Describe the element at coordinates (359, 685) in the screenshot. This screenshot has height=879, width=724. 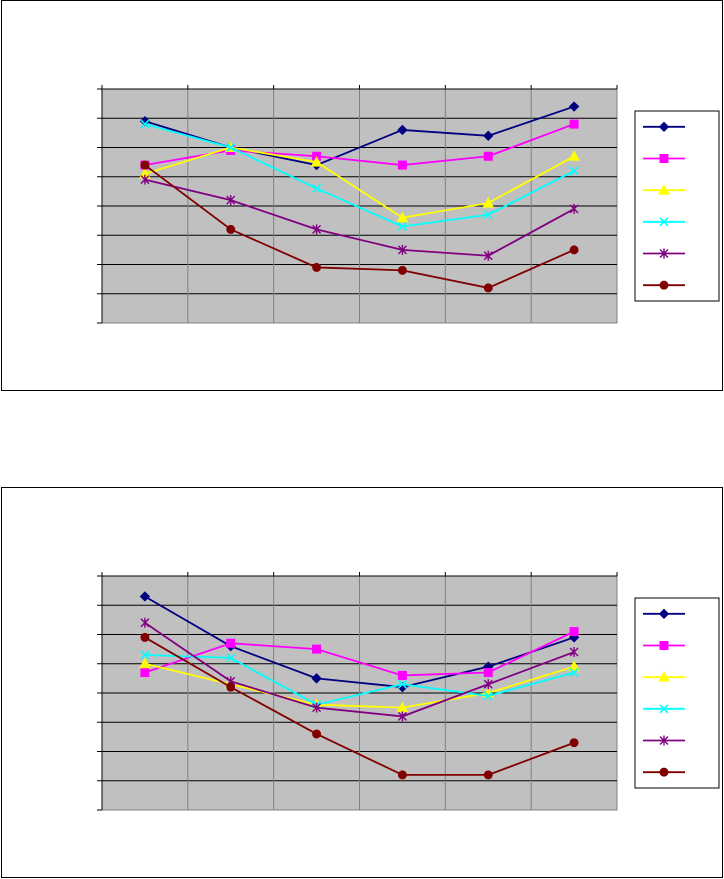
I see `chart-2-series-3-line` at that location.